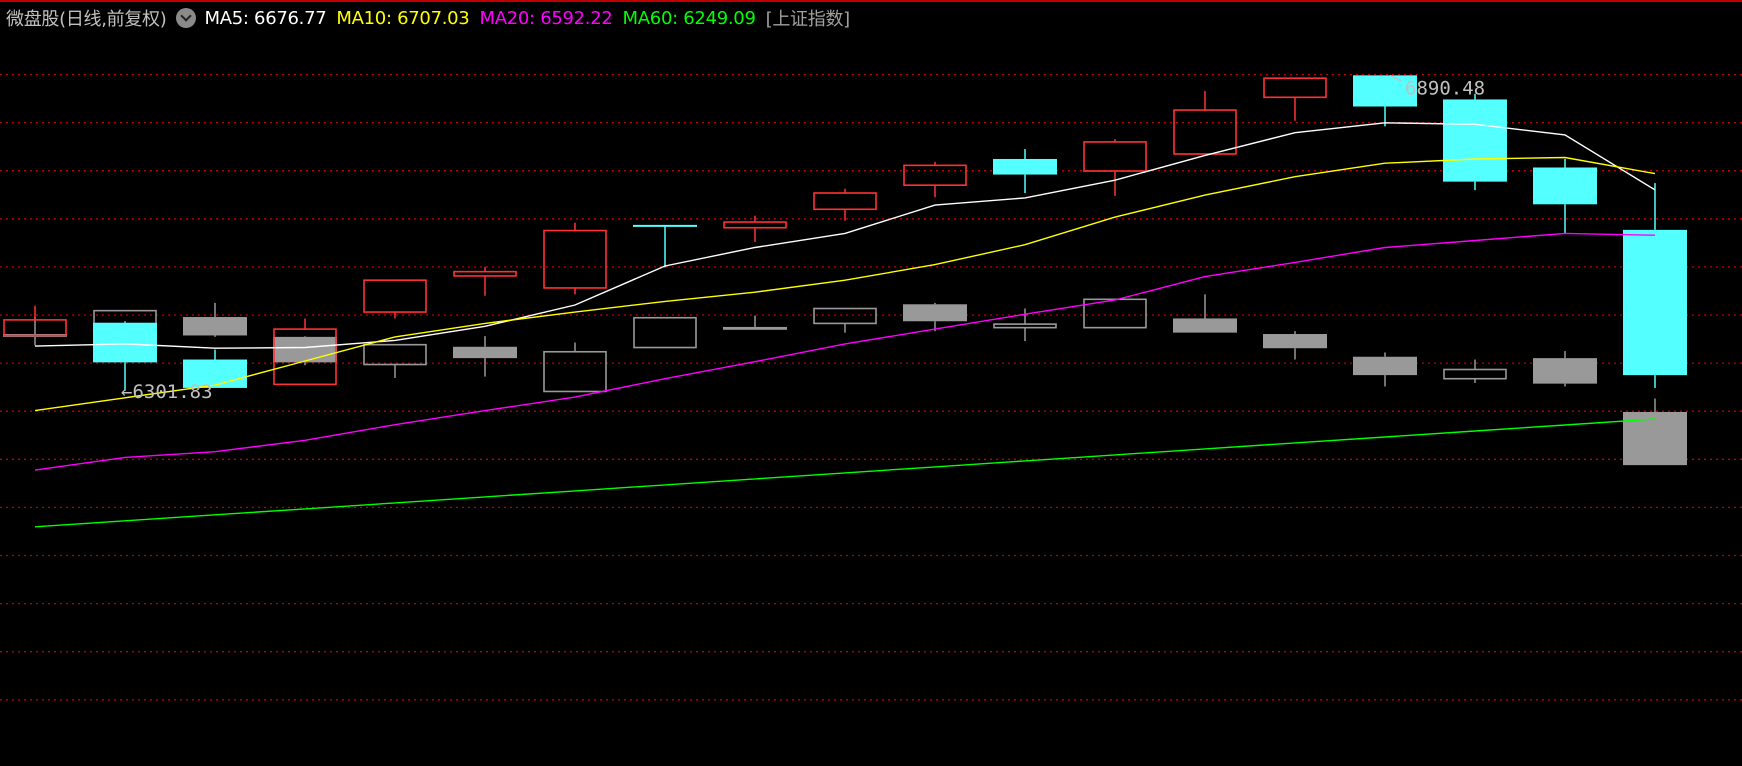  I want to click on overlay-index-label: [上证指数], so click(808, 19).